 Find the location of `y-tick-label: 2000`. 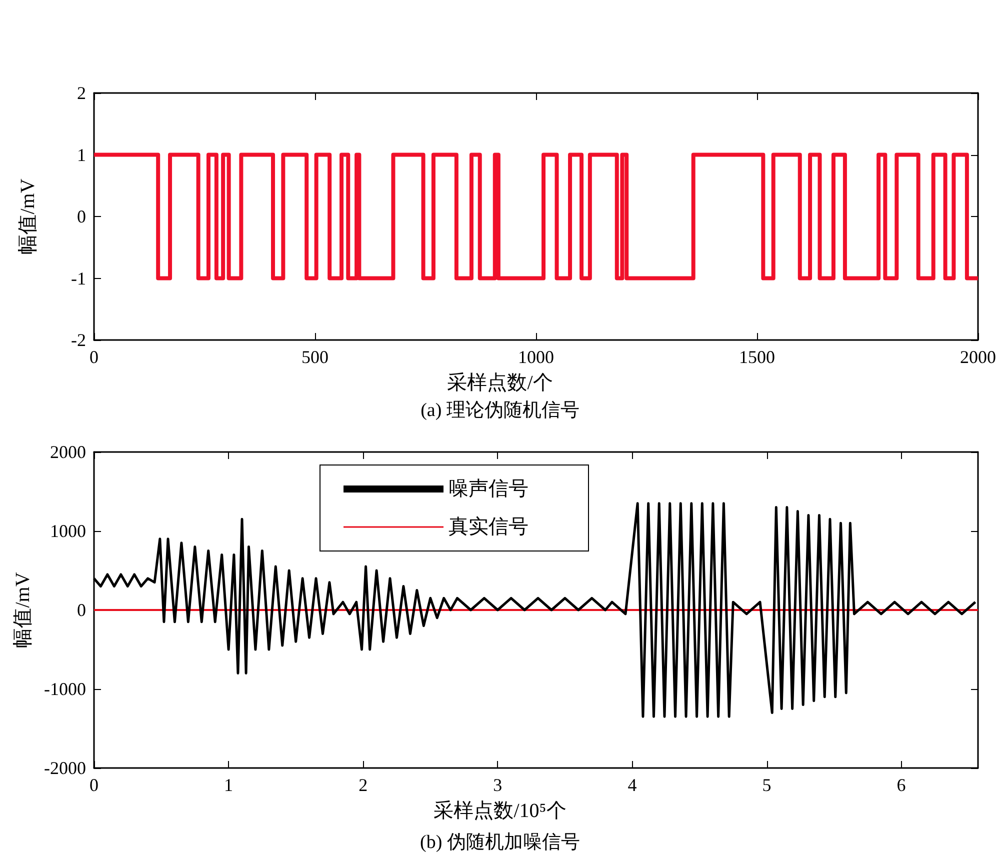

y-tick-label: 2000 is located at coordinates (68, 452).